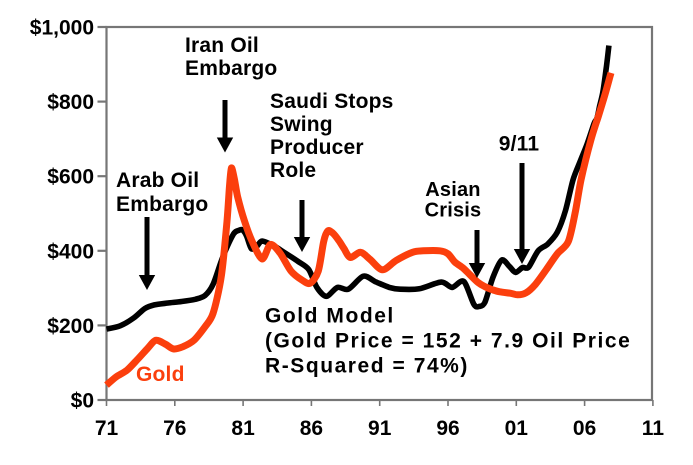 This screenshot has height=465, width=693. Describe the element at coordinates (70, 102) in the screenshot. I see `svg-text: $800` at that location.